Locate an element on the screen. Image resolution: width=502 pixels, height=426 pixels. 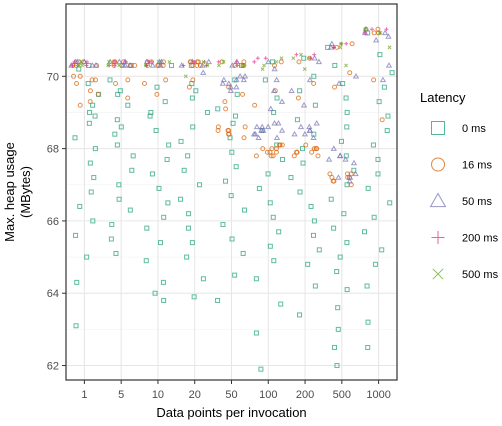
y-tick-label: 66 is located at coordinates (53, 222).